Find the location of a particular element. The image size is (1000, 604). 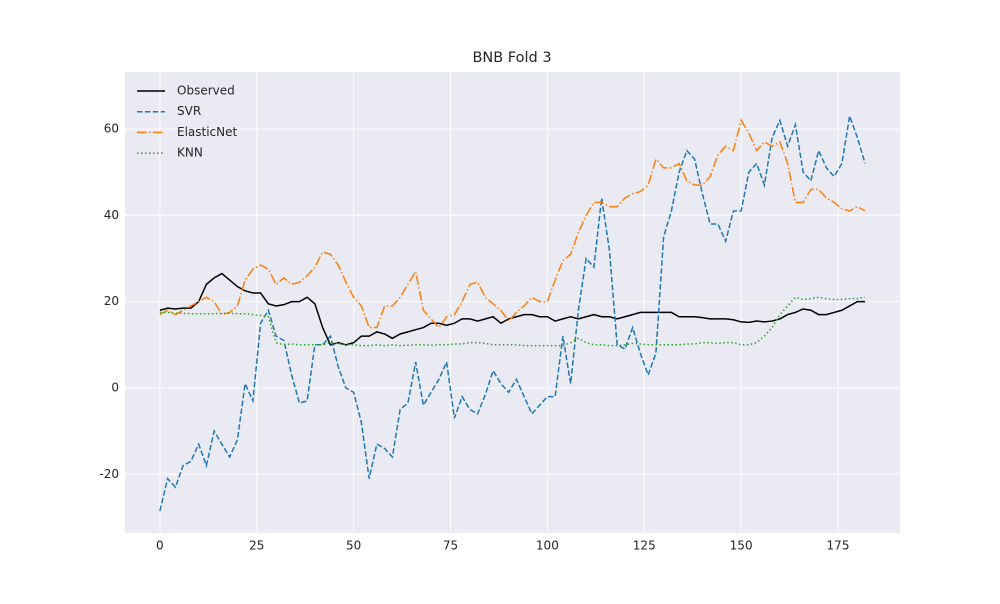

y-tick-label: -20 is located at coordinates (109, 474).